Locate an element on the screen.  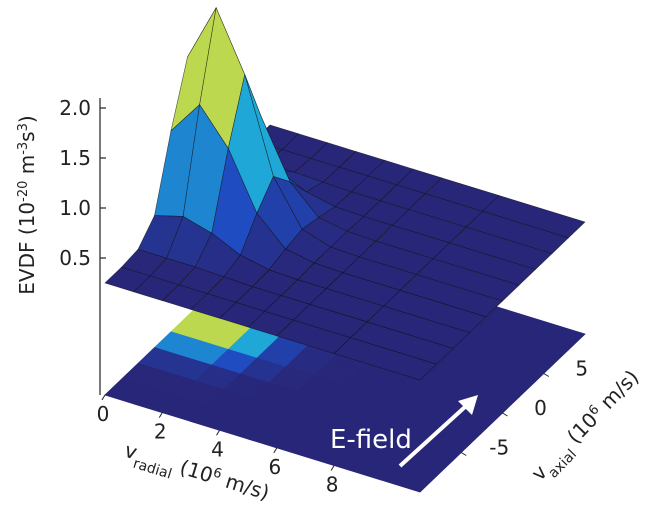
z-label-part: ) is located at coordinates (27, 119).